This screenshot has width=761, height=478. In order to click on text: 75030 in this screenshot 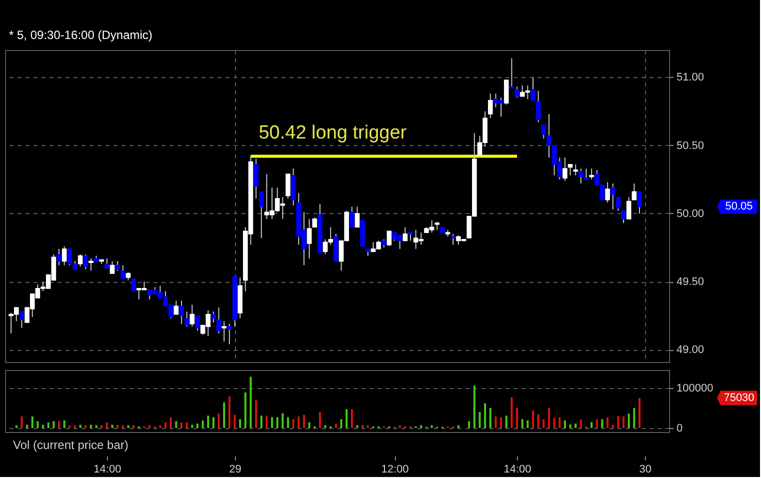, I will do `click(739, 398)`.